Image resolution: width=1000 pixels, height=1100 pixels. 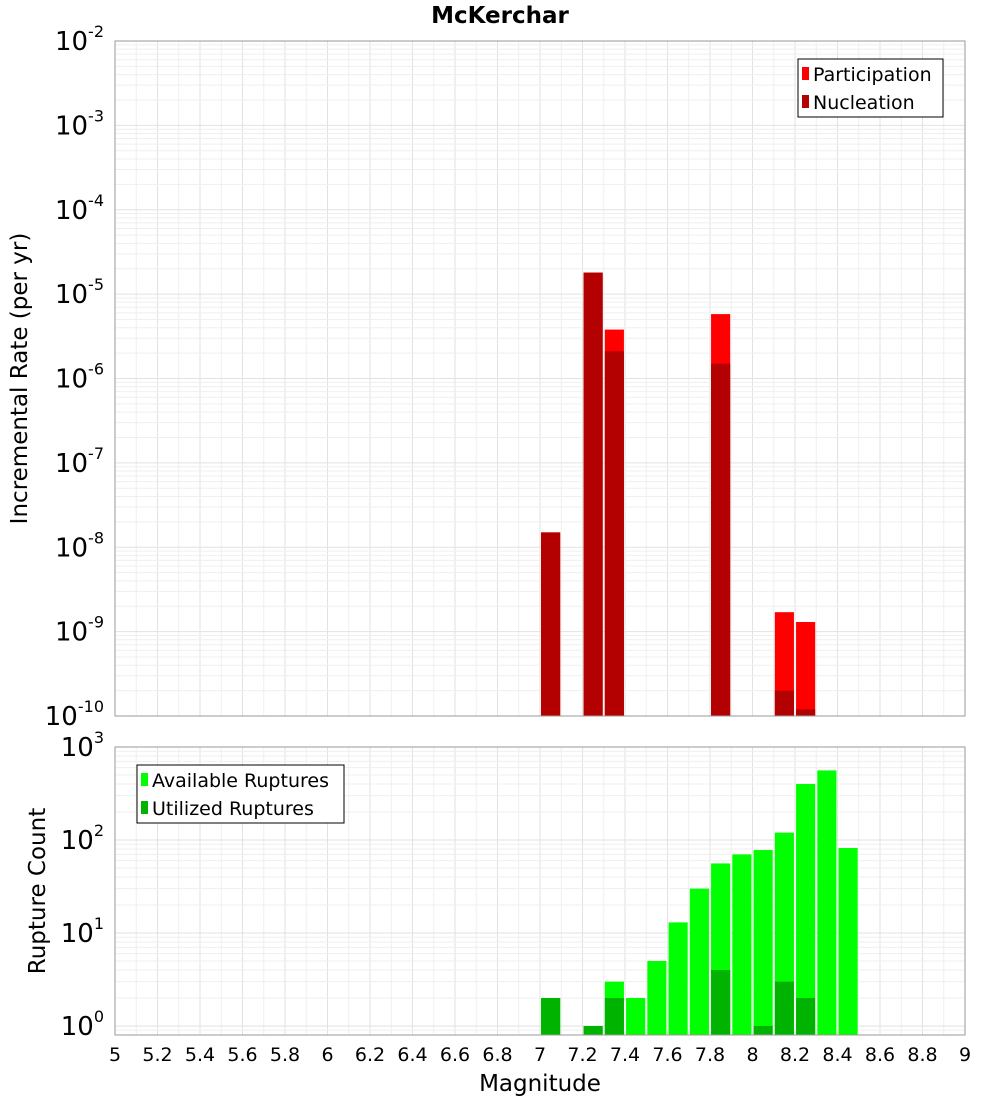 What do you see at coordinates (370, 1055) in the screenshot?
I see `x-tick-label: 6.2` at bounding box center [370, 1055].